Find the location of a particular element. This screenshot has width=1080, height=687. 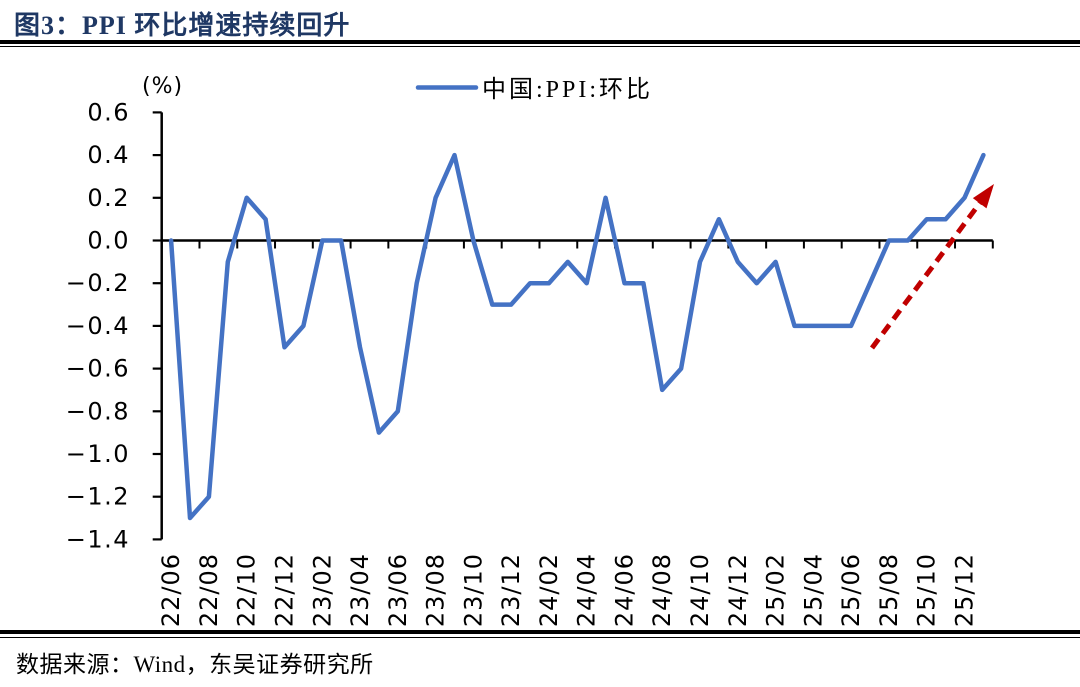

x-tick-label: 25/02 is located at coordinates (776, 590).